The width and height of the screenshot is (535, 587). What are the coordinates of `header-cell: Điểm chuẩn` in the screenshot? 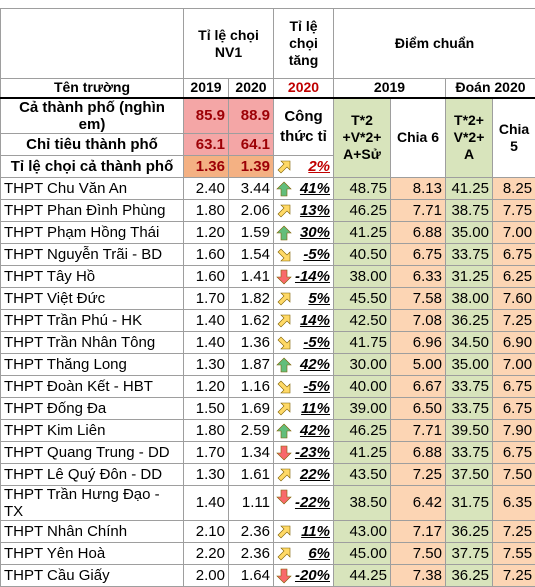 It's located at (434, 44).